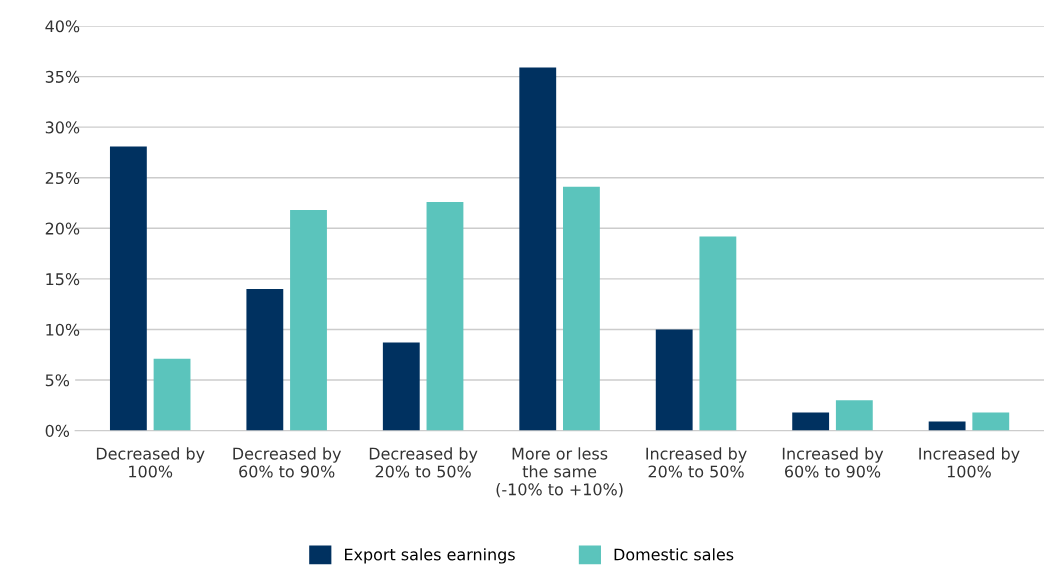 This screenshot has width=1044, height=578. Describe the element at coordinates (674, 554) in the screenshot. I see `legend-label: Domestic sales` at that location.